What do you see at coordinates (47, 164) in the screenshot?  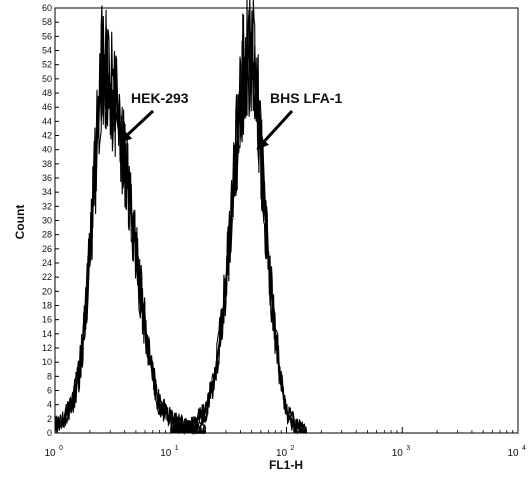 I see `y-tick-label: 38` at bounding box center [47, 164].